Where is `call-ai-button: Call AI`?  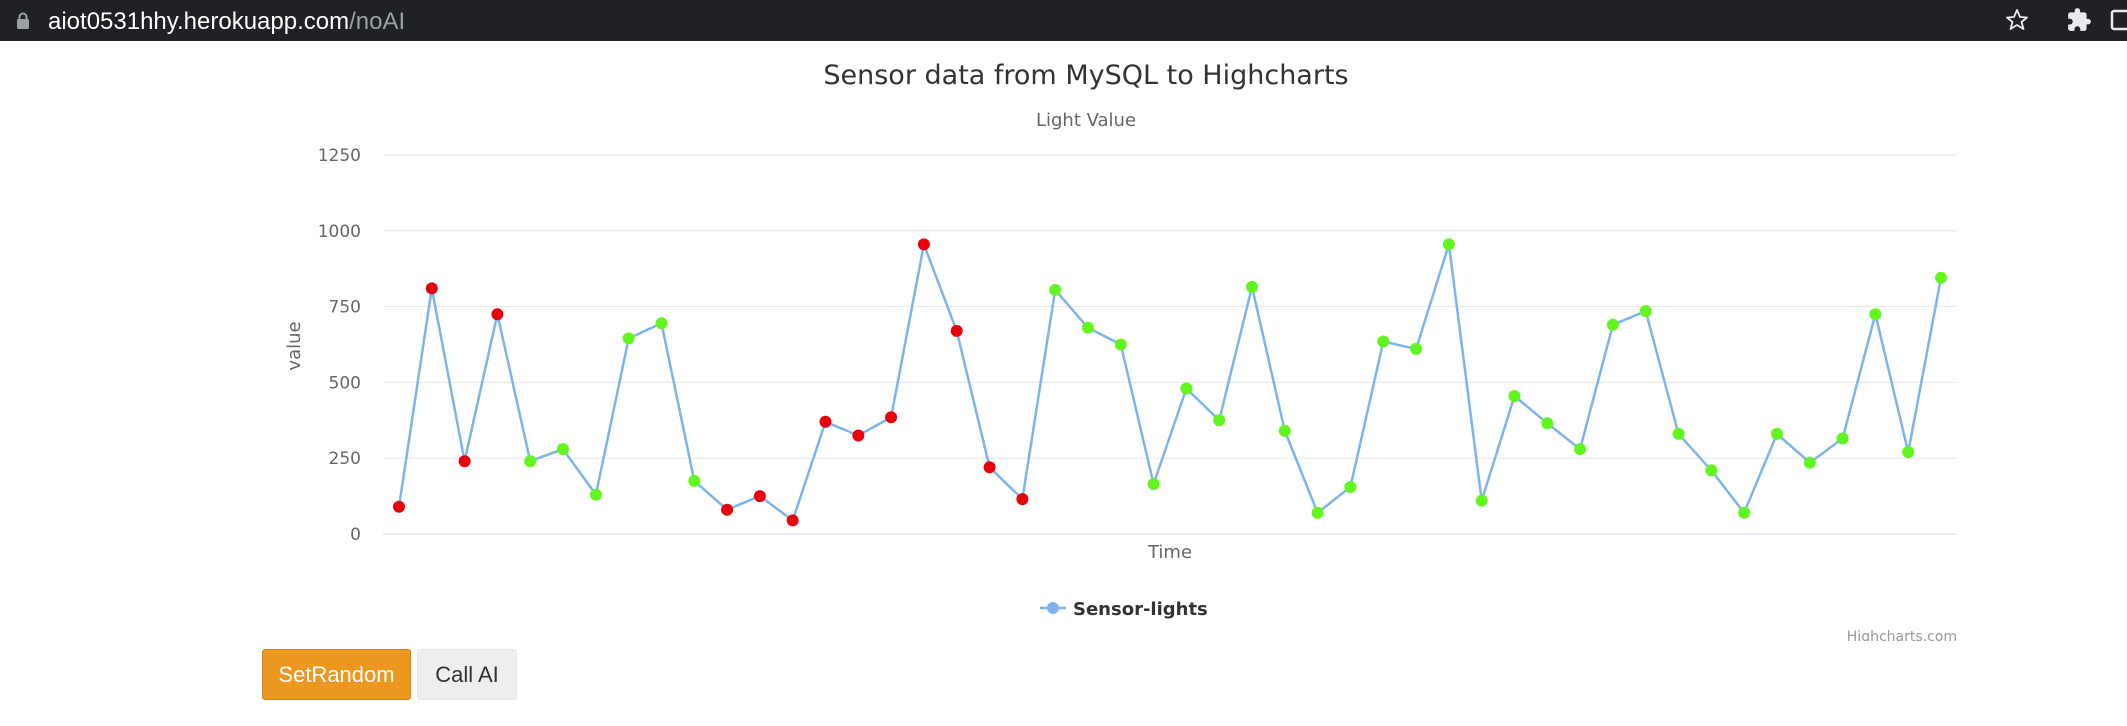
call-ai-button: Call AI is located at coordinates (467, 674).